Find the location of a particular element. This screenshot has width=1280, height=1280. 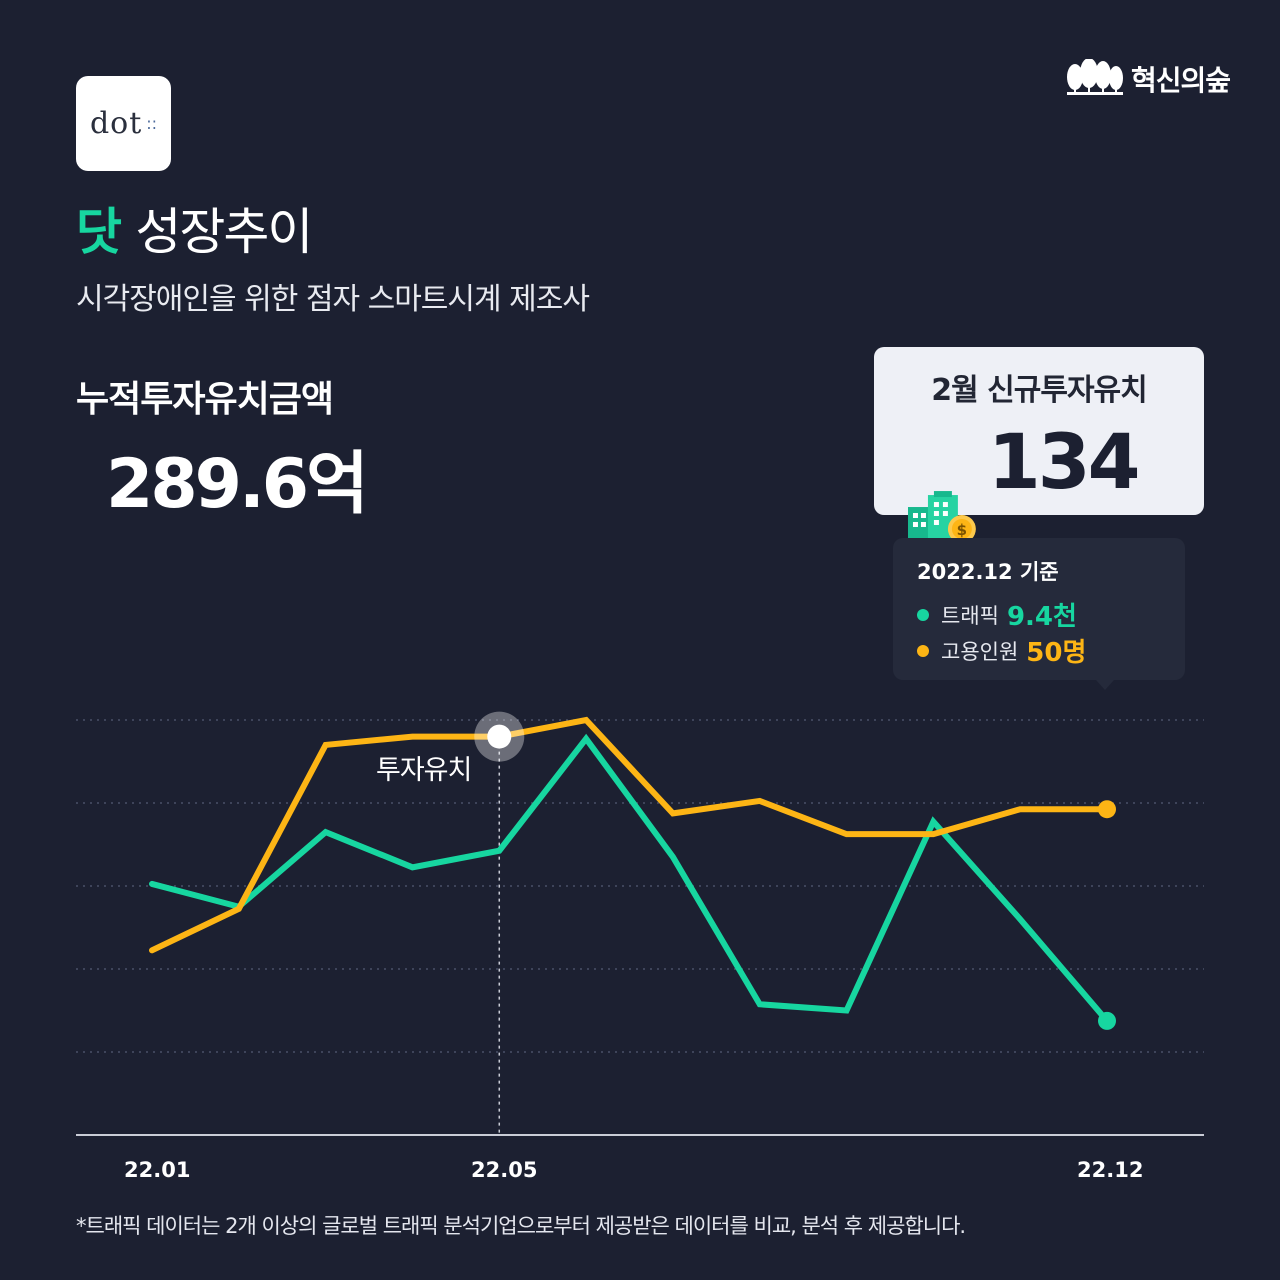

x-tick-label: 22.05 is located at coordinates (504, 1170).